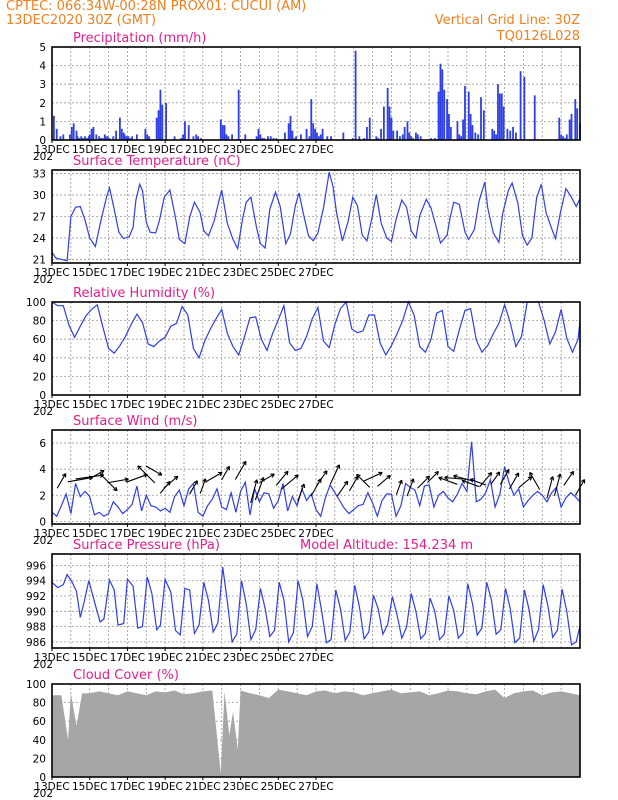 This screenshot has width=618, height=800. What do you see at coordinates (40, 239) in the screenshot?
I see `y-tick-label: 24` at bounding box center [40, 239].